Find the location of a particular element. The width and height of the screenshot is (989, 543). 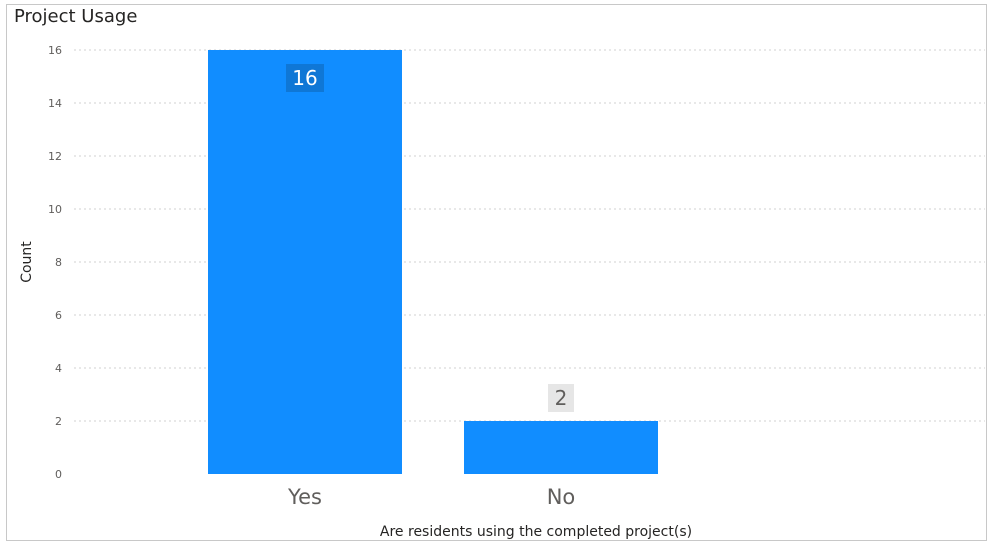

x-category-label: No is located at coordinates (561, 497).